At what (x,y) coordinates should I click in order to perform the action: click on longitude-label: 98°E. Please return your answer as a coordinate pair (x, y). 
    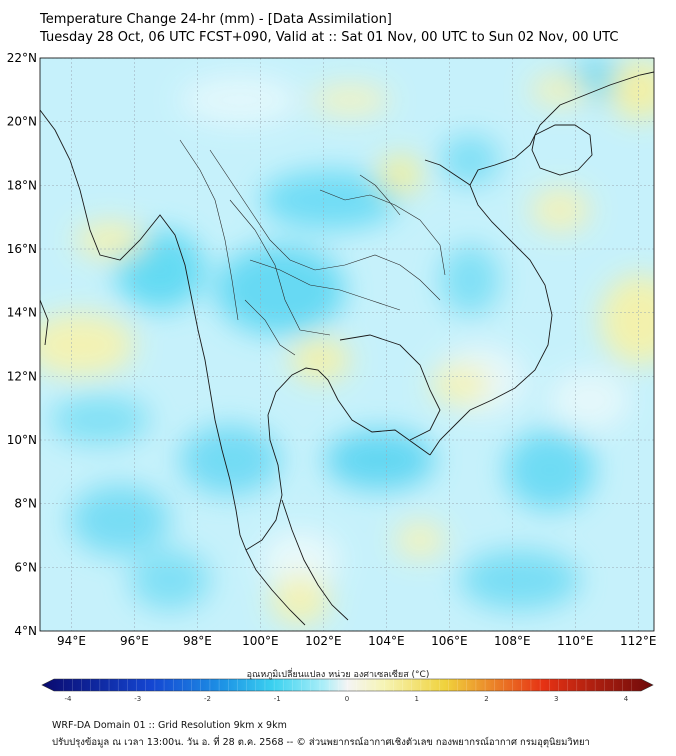
    Looking at the image, I should click on (197, 641).